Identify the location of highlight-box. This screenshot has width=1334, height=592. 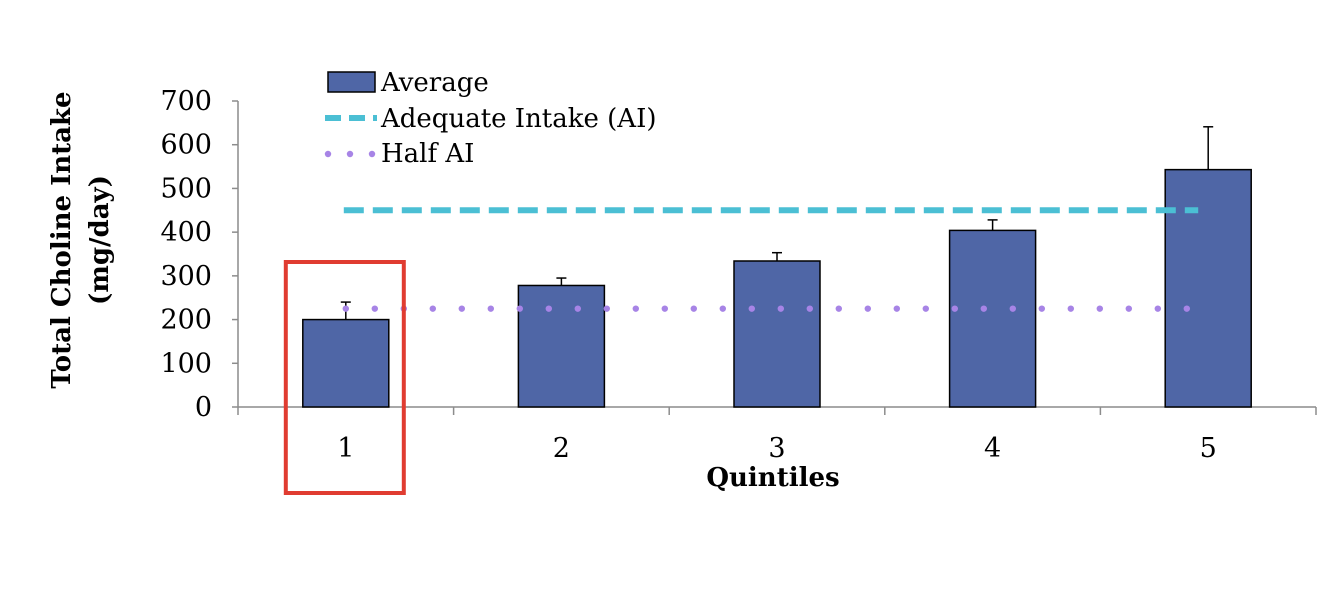
(344, 377).